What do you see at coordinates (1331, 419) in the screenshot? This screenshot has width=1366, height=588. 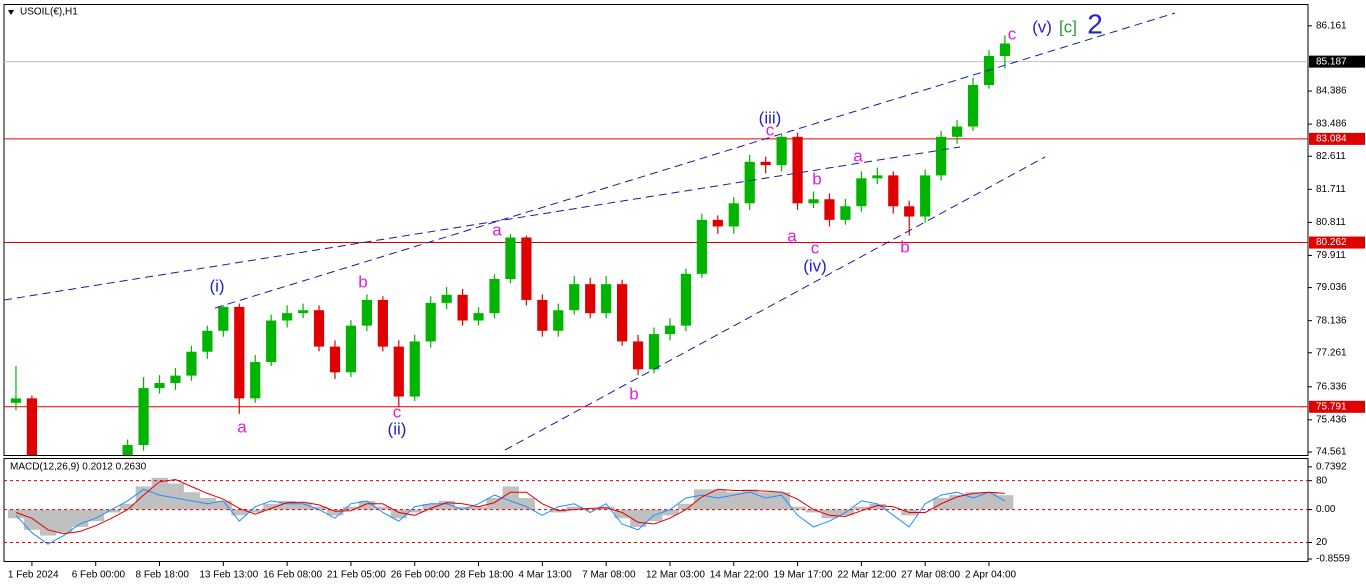 I see `y-tick-label: 75.436` at bounding box center [1331, 419].